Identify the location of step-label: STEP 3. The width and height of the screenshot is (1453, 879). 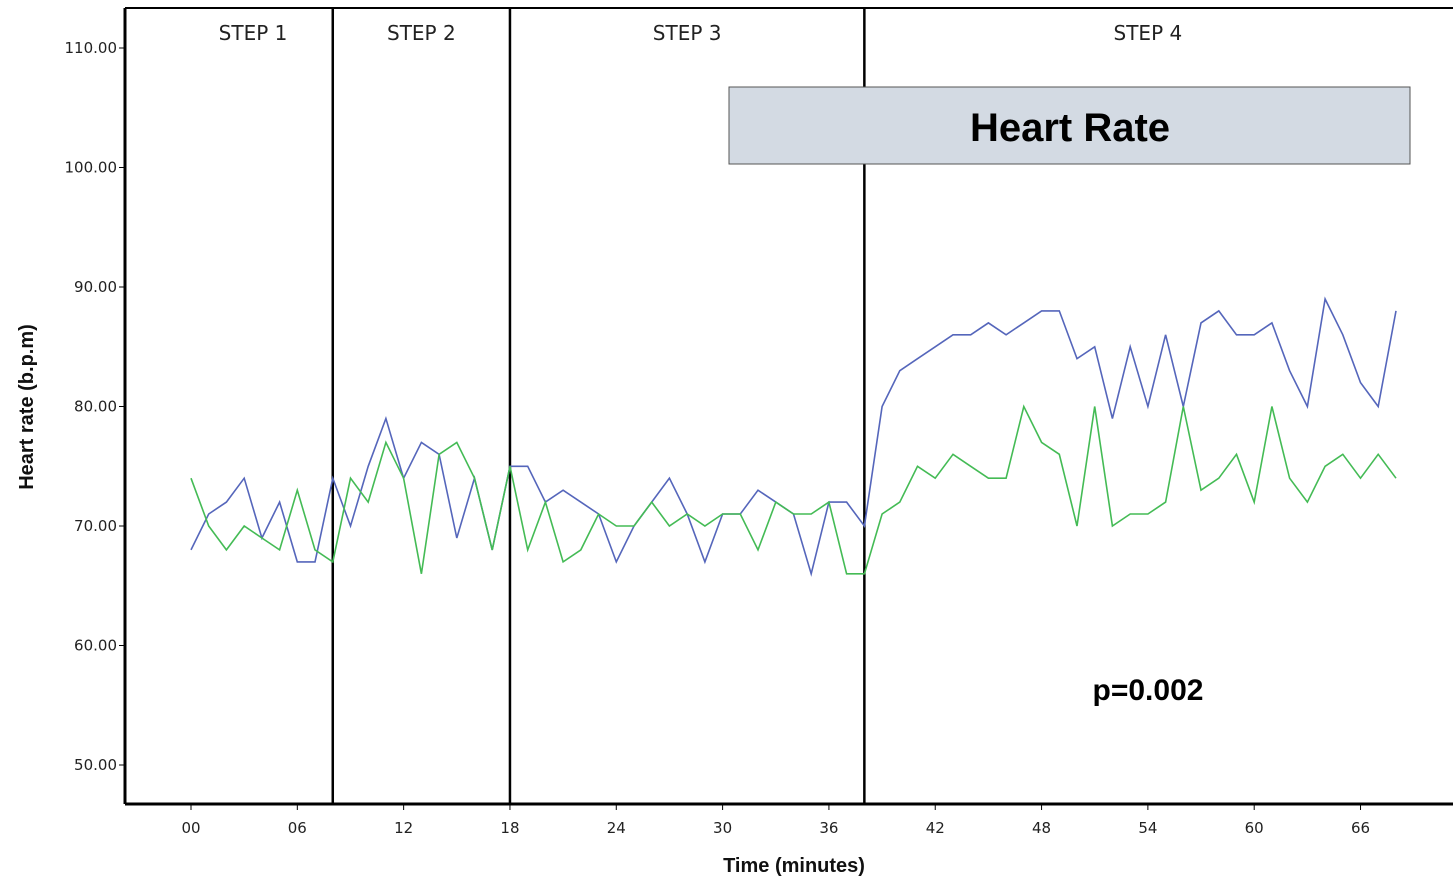
(687, 33).